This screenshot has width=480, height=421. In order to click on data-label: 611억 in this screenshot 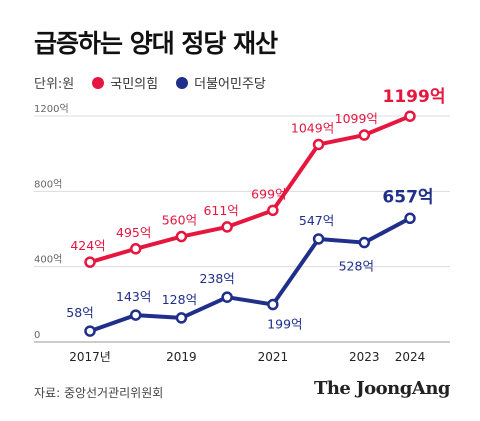, I will do `click(220, 210)`.